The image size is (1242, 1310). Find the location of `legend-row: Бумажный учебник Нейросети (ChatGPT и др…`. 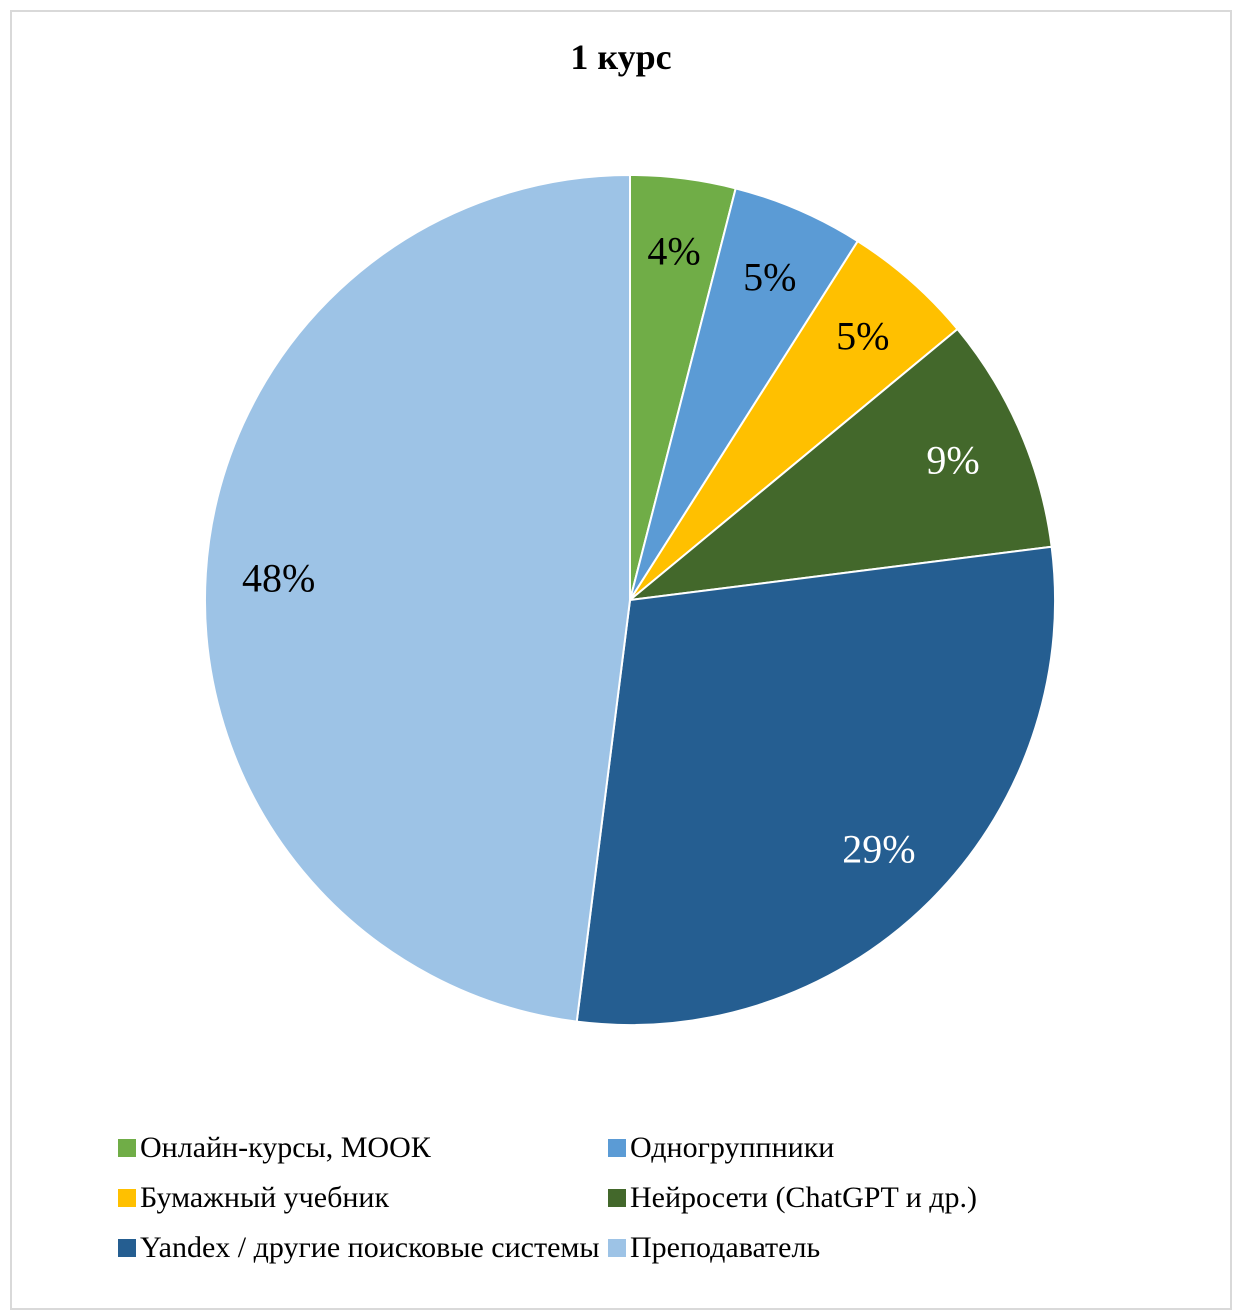

legend-row: Бумажный учебник Нейросети (ChatGPT и др… is located at coordinates (618, 1198).